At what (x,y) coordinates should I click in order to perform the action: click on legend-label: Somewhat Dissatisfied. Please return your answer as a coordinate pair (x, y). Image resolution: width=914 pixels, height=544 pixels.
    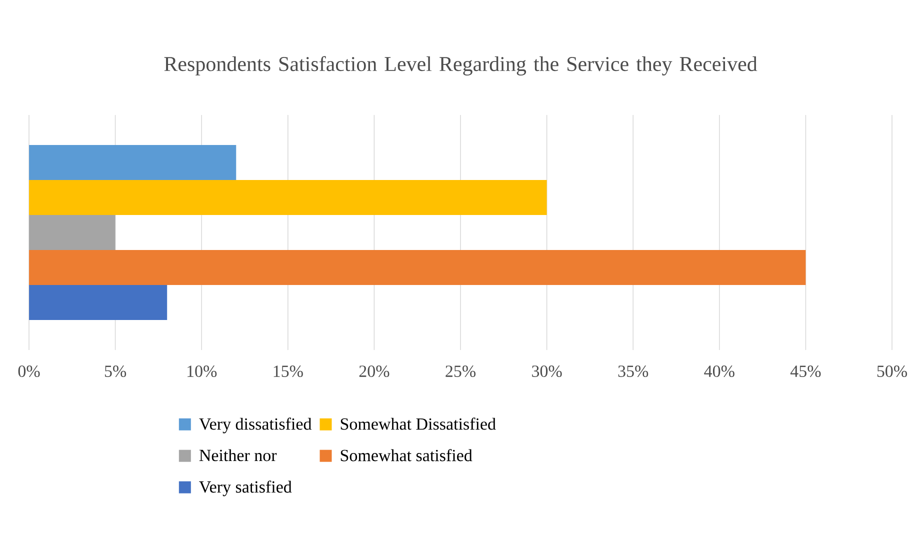
    Looking at the image, I should click on (418, 424).